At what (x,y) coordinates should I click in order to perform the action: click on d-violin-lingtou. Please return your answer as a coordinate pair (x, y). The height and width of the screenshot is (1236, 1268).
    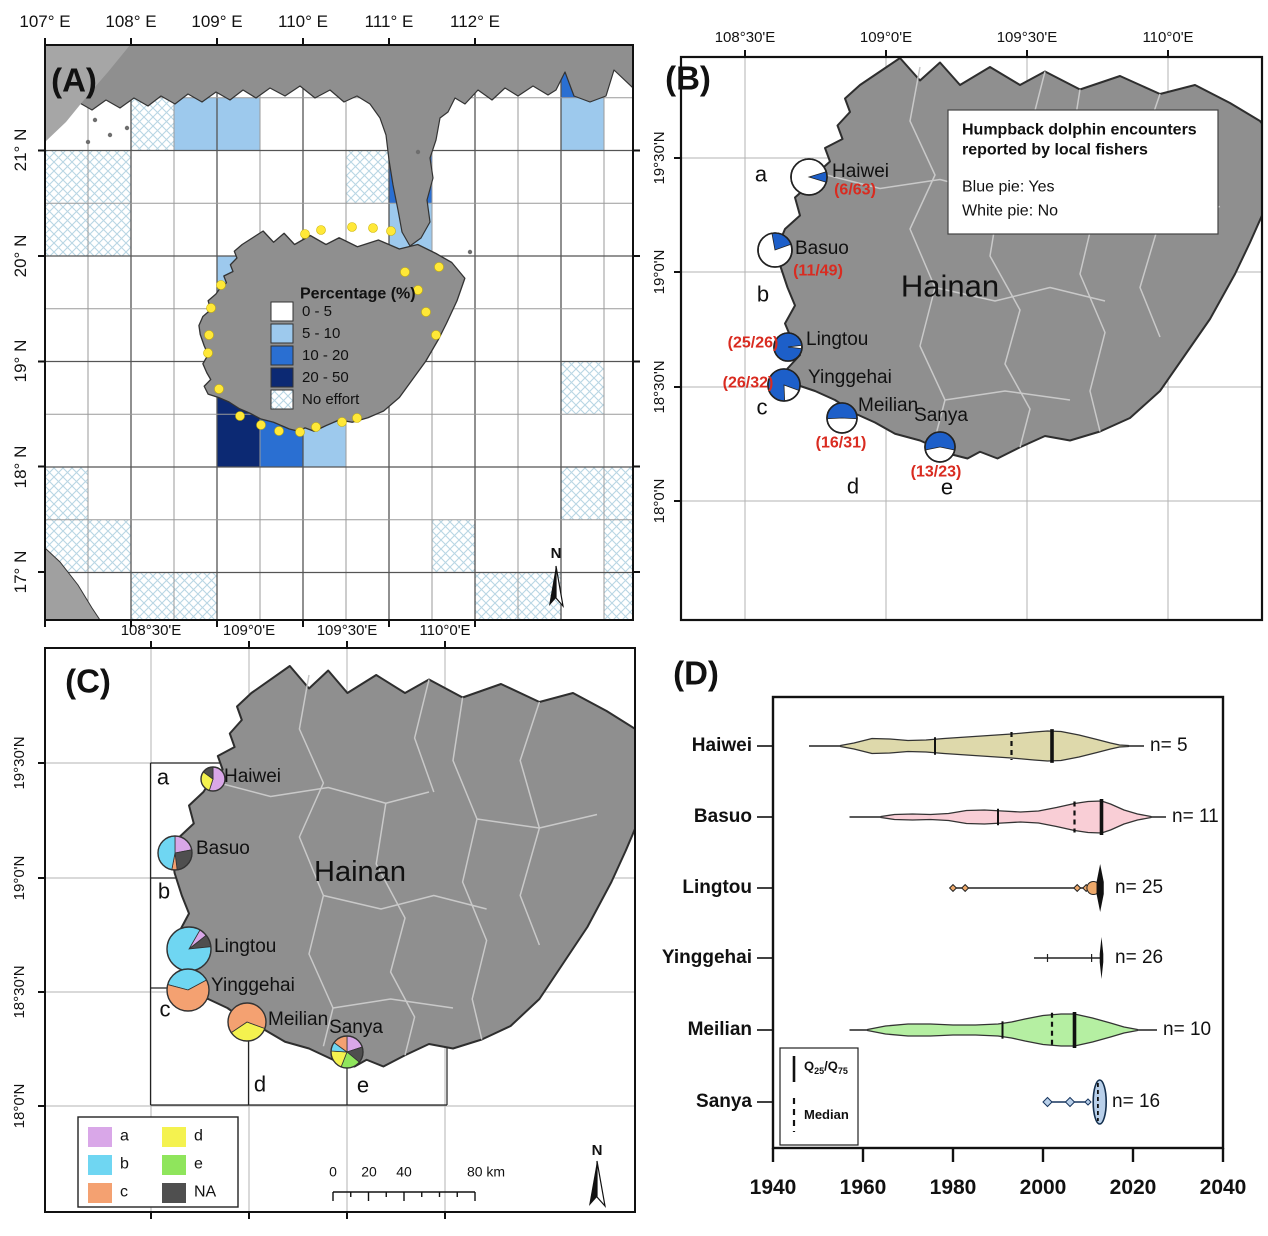
    Looking at the image, I should click on (1026, 888).